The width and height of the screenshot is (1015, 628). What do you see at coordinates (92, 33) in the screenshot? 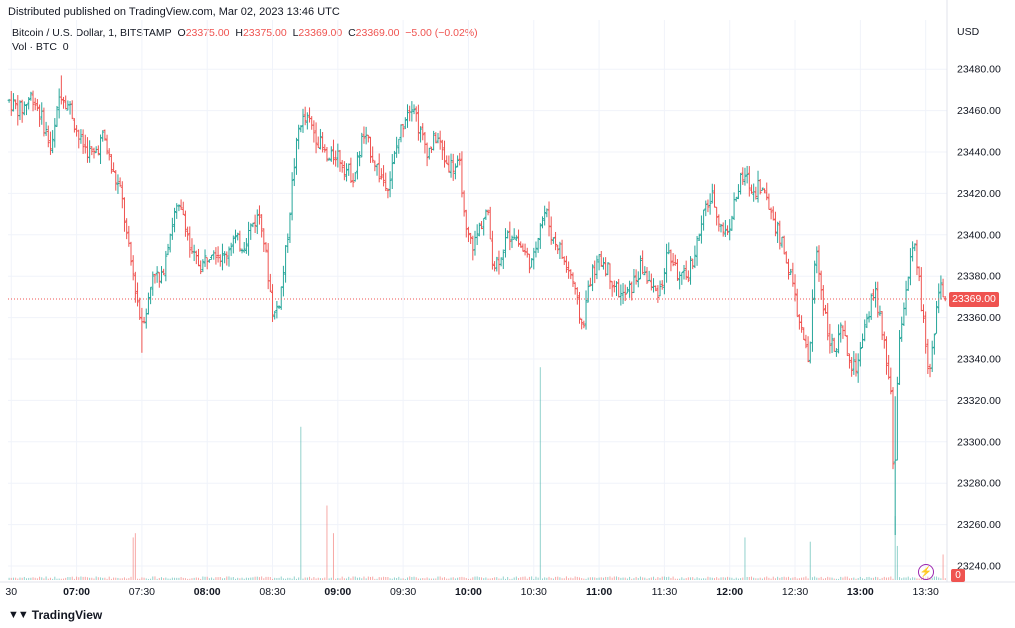
I see `symbol-name: Bitcoin / U.S. Dollar, 1, BITSTAMP` at bounding box center [92, 33].